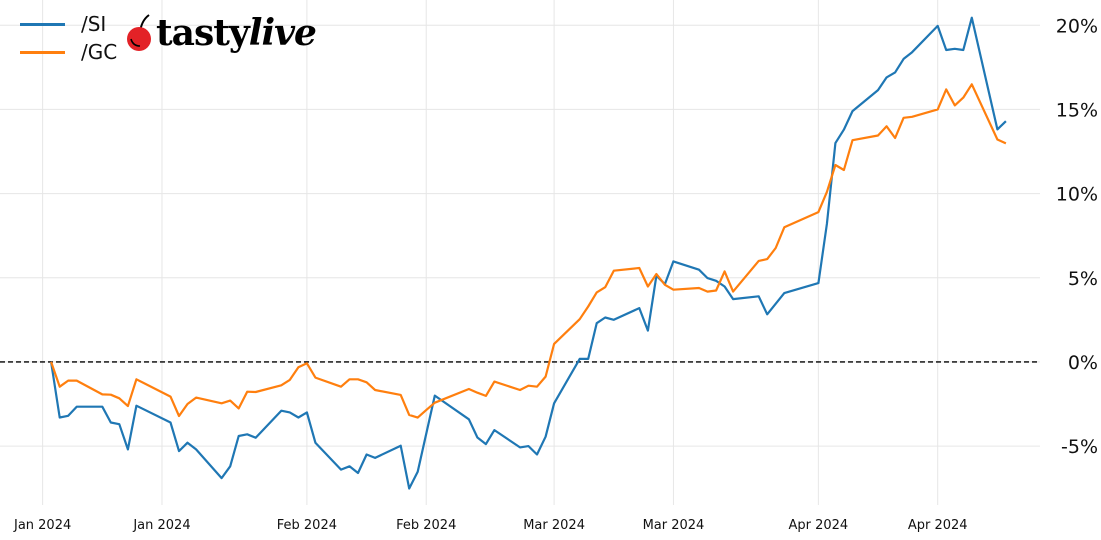  What do you see at coordinates (99, 52) in the screenshot?
I see `legend-label-gc: /GC` at bounding box center [99, 52].